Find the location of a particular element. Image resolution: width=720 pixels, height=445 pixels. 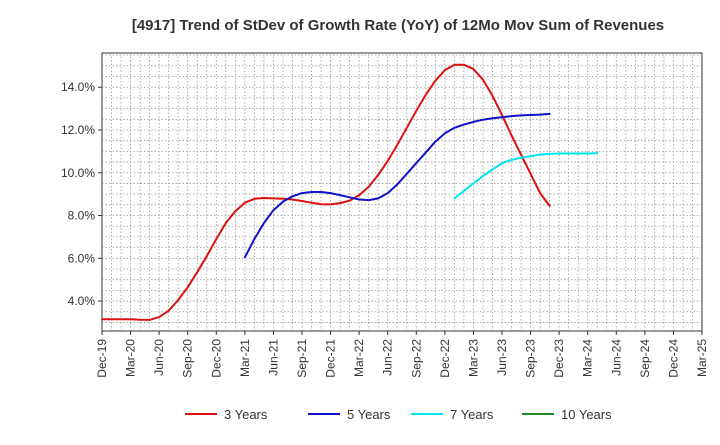

x-tick-label: Mar-20 is located at coordinates (131, 358).